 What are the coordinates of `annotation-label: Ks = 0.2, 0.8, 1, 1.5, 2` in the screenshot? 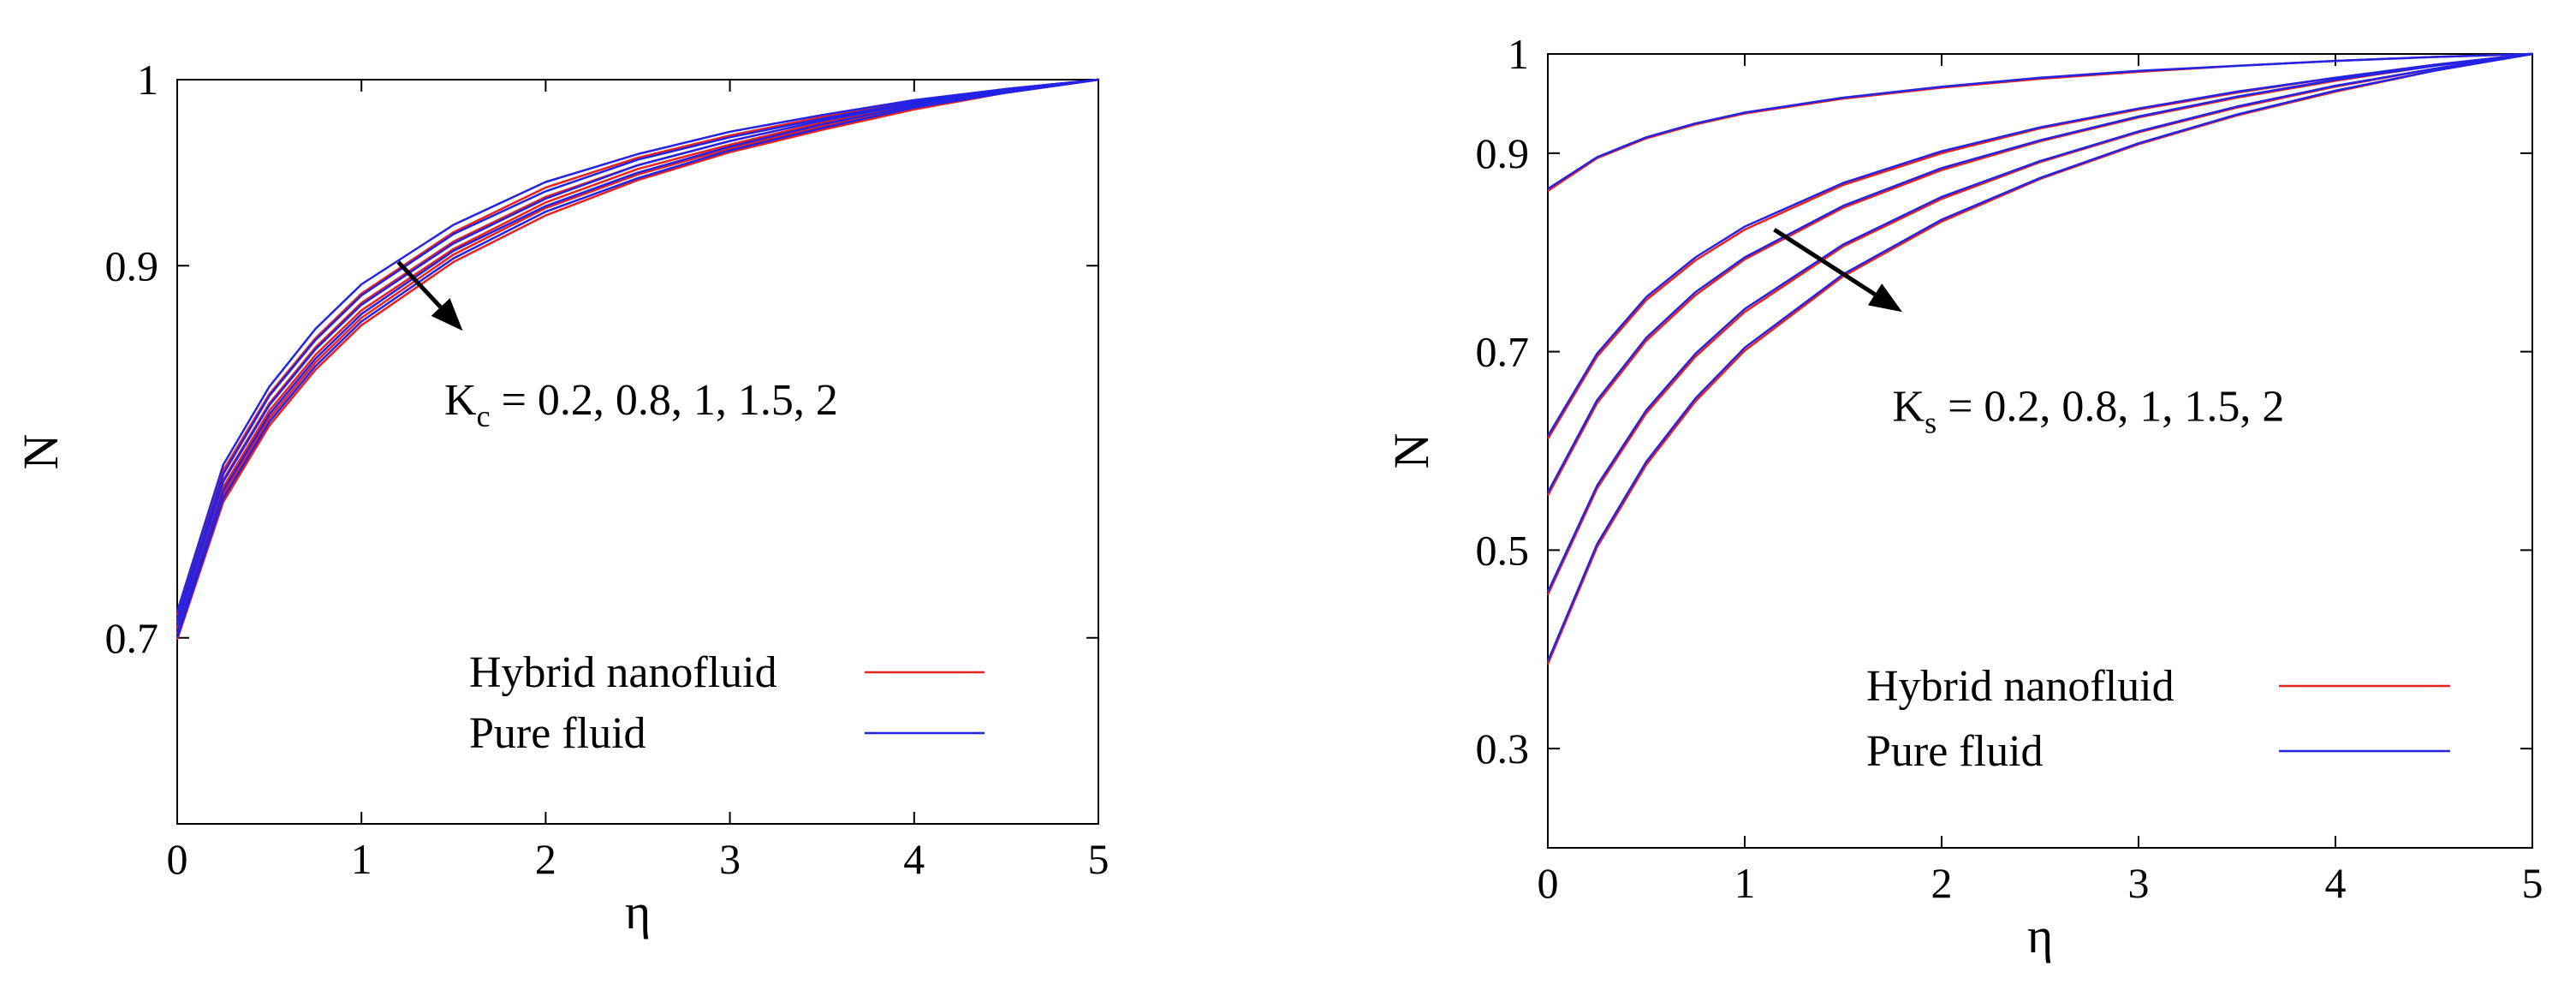 It's located at (2089, 411).